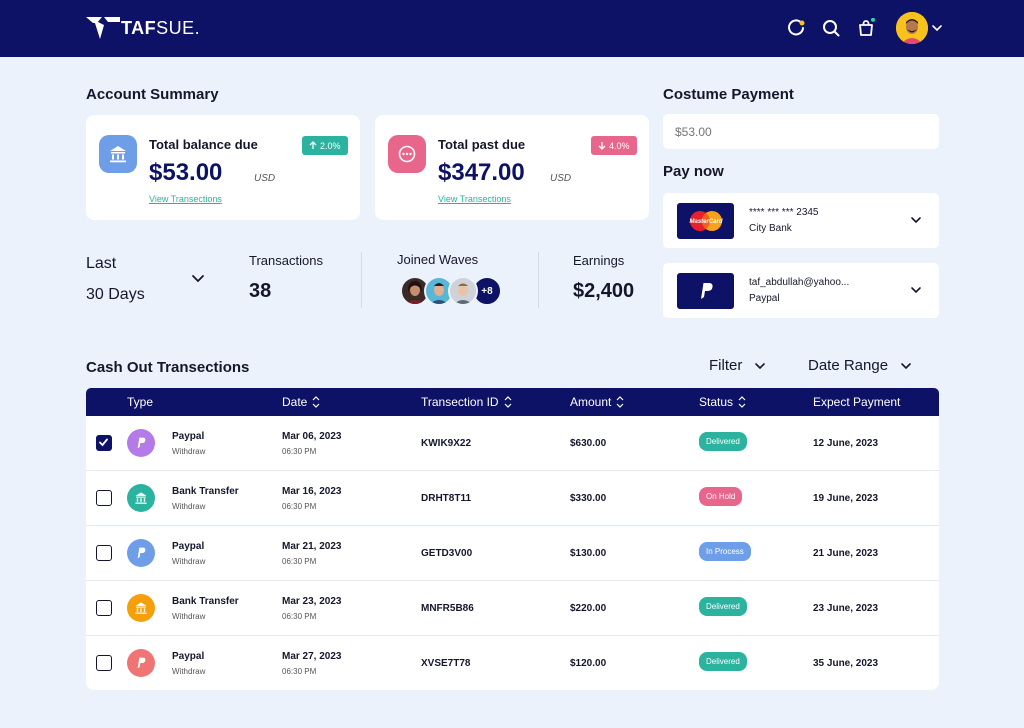 The image size is (1024, 728). Describe the element at coordinates (846, 663) in the screenshot. I see `row-expect-payment: 35 June, 2023` at that location.